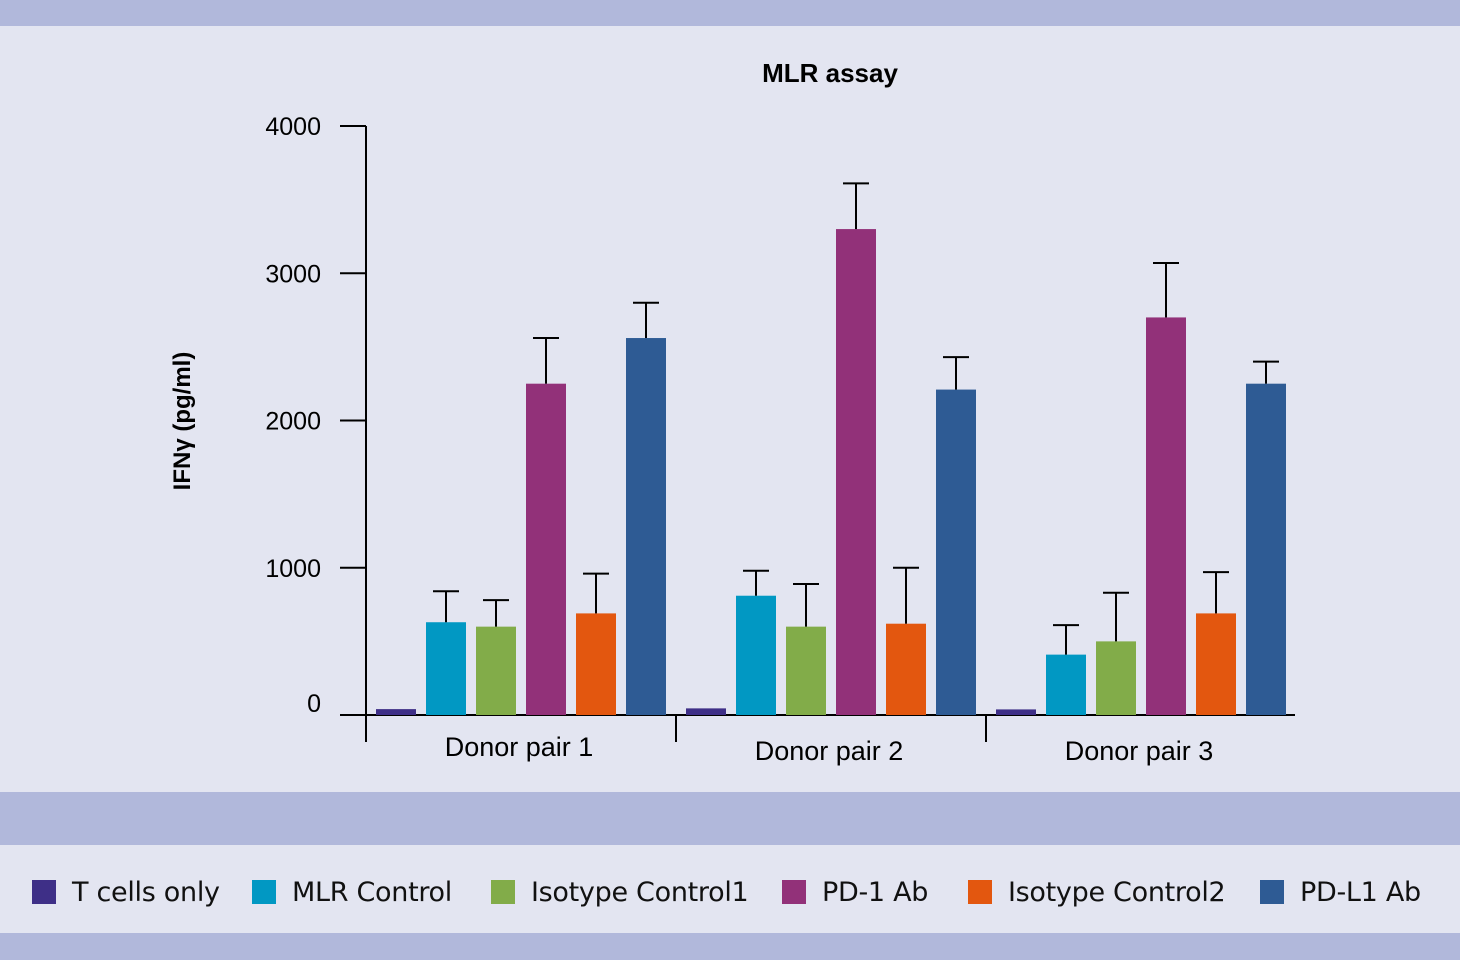 Image resolution: width=1460 pixels, height=960 pixels. I want to click on legend-item: Isotype Control2, so click(1097, 892).